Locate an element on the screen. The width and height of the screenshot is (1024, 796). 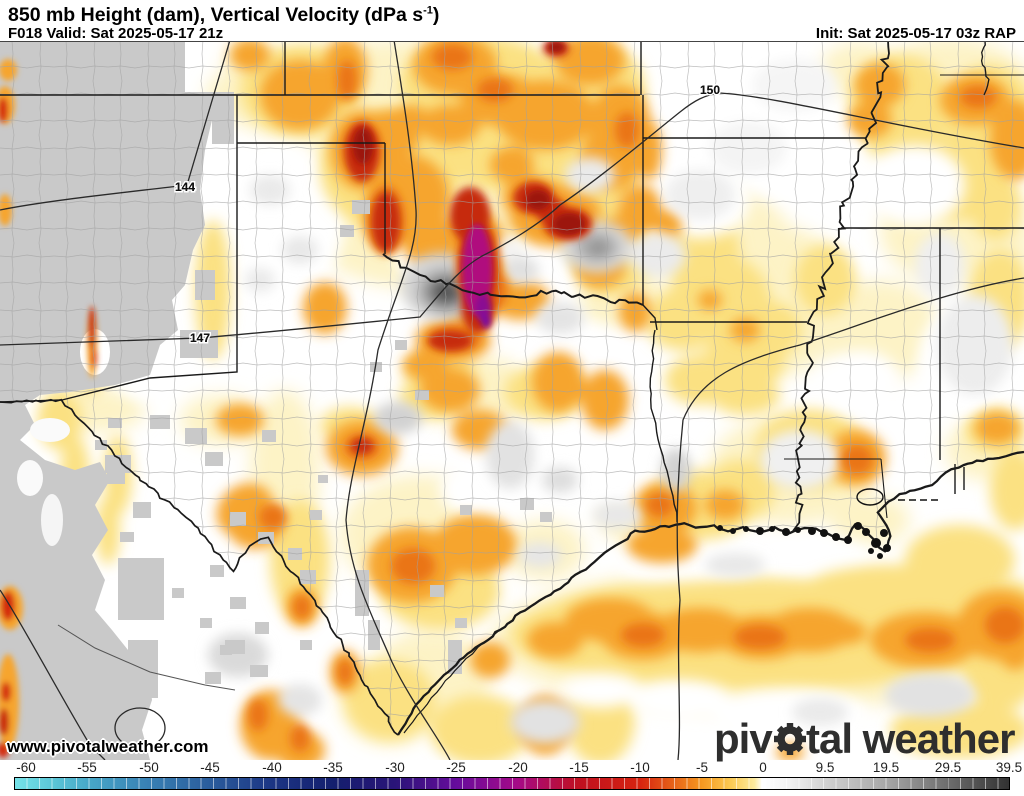
svg-text: 144 is located at coordinates (185, 187).